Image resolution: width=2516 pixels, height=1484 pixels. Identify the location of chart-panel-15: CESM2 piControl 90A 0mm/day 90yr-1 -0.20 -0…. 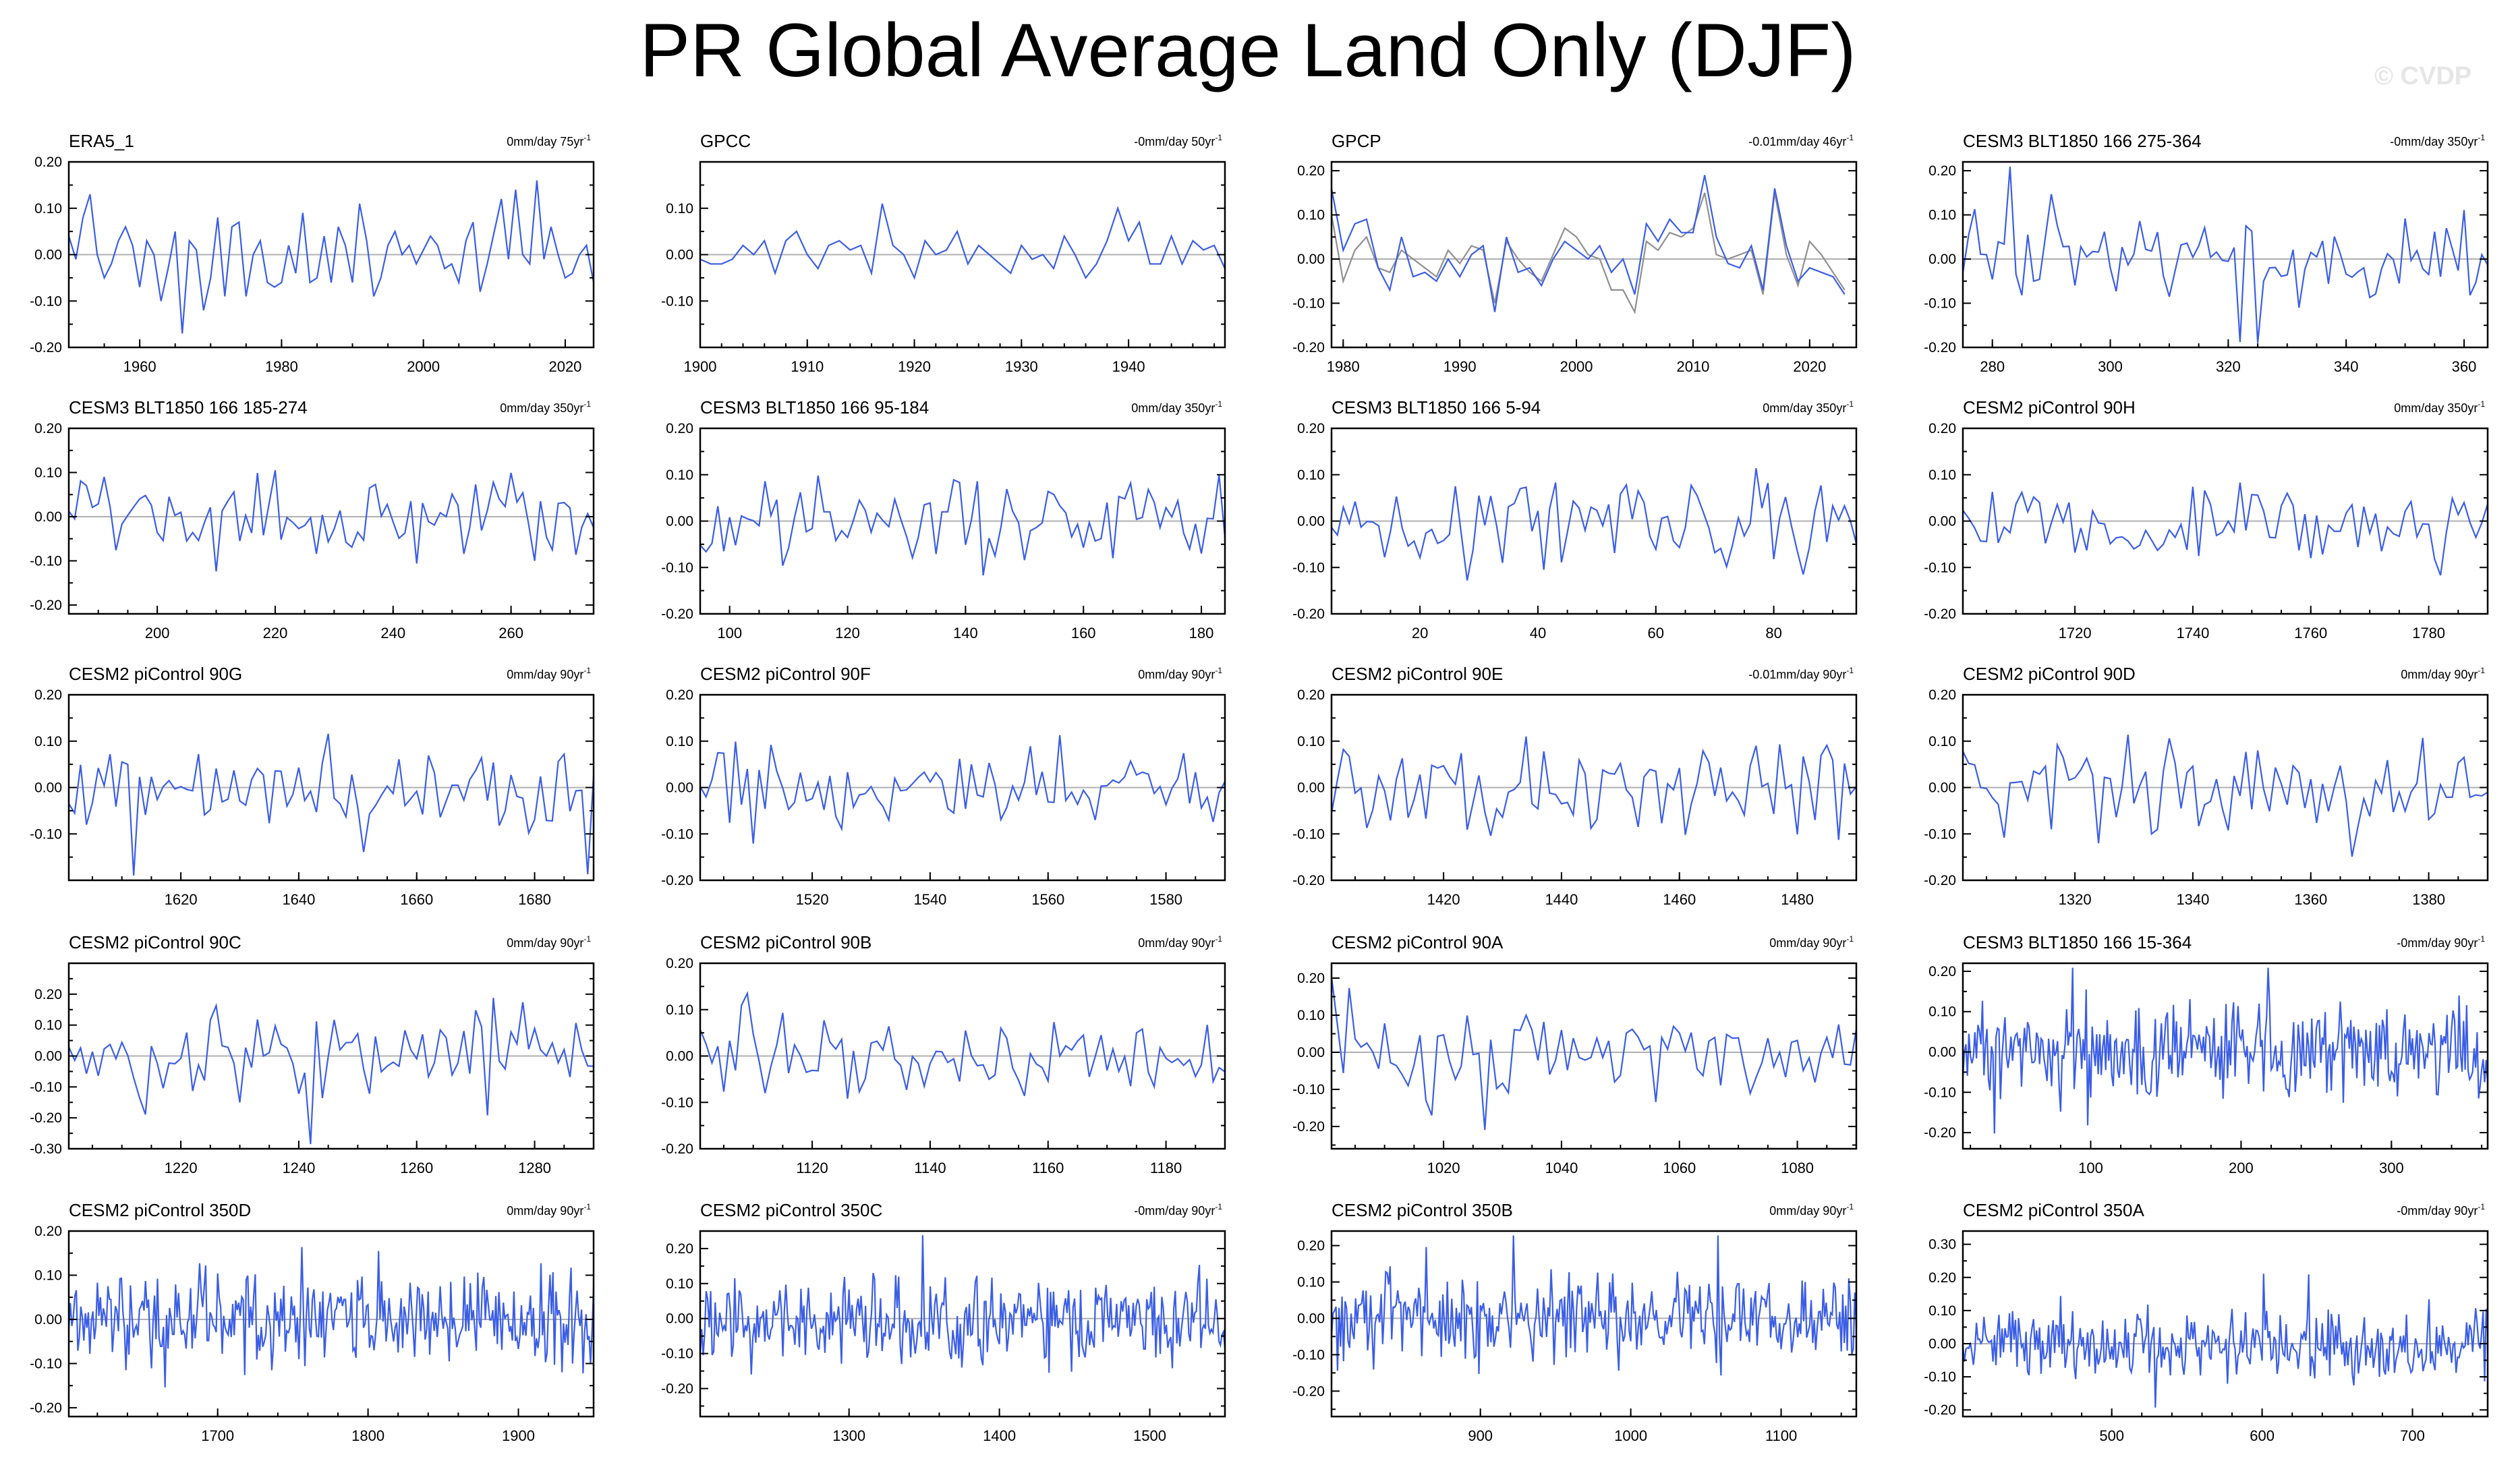
(1575, 1054).